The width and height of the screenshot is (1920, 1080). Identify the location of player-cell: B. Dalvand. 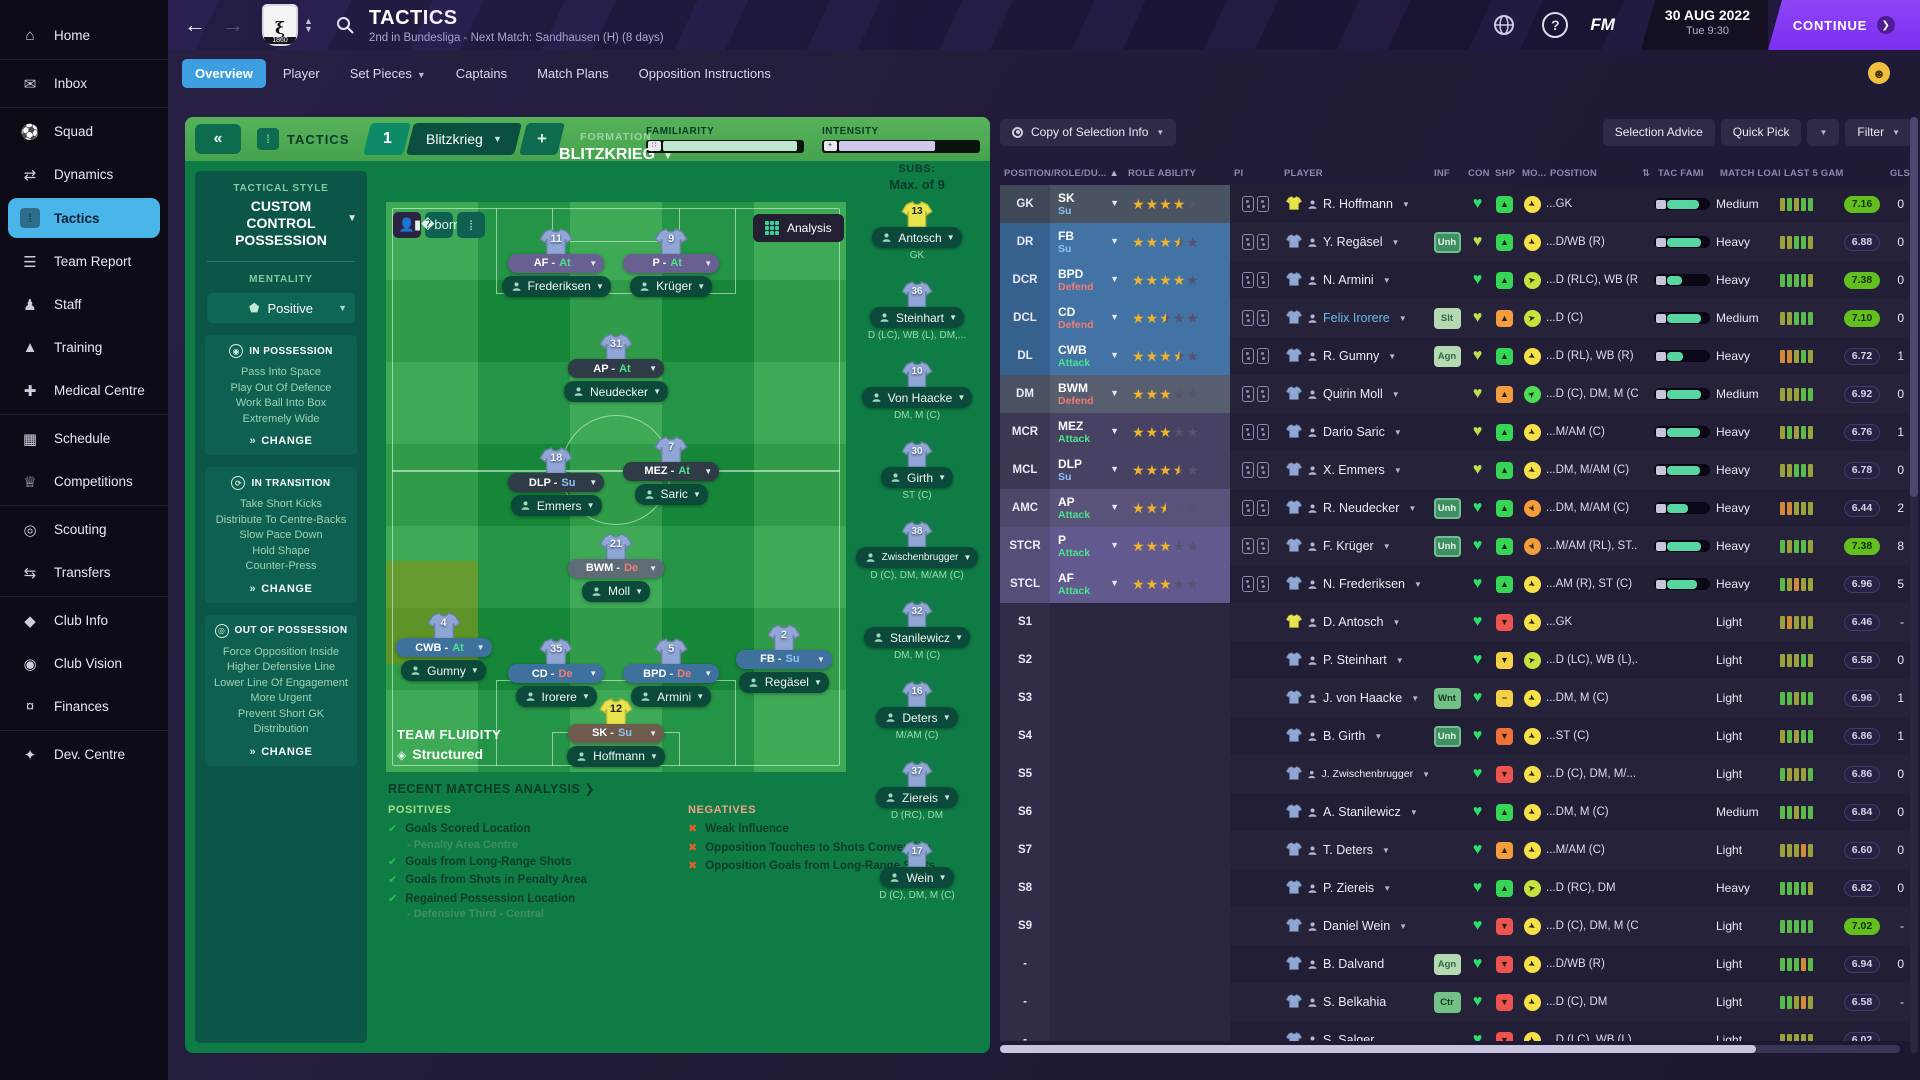
(1355, 964).